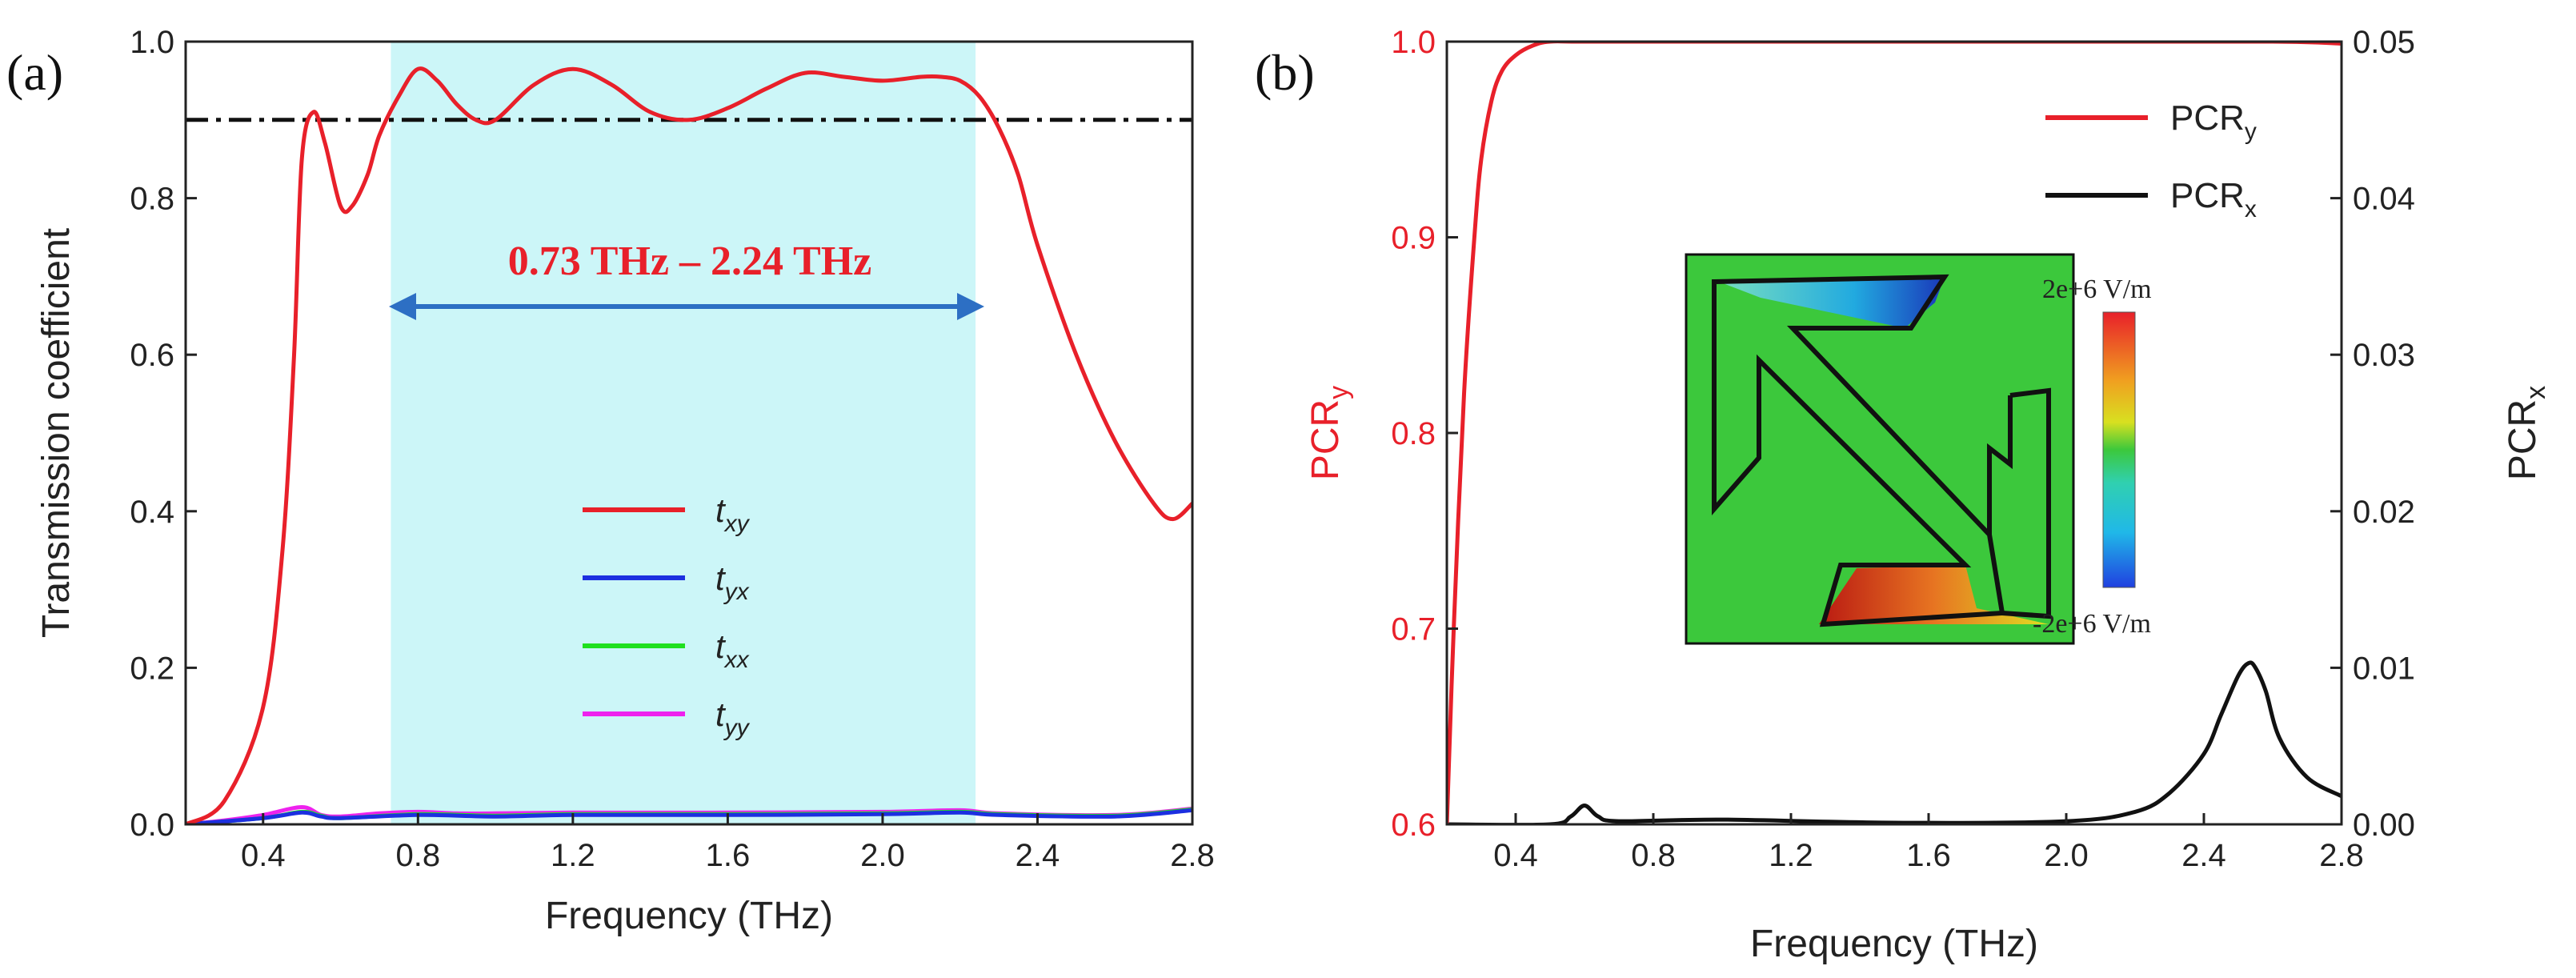 Image resolution: width=2576 pixels, height=978 pixels. Describe the element at coordinates (2213, 121) in the screenshot. I see `legend-label-pcry: PCRy` at that location.